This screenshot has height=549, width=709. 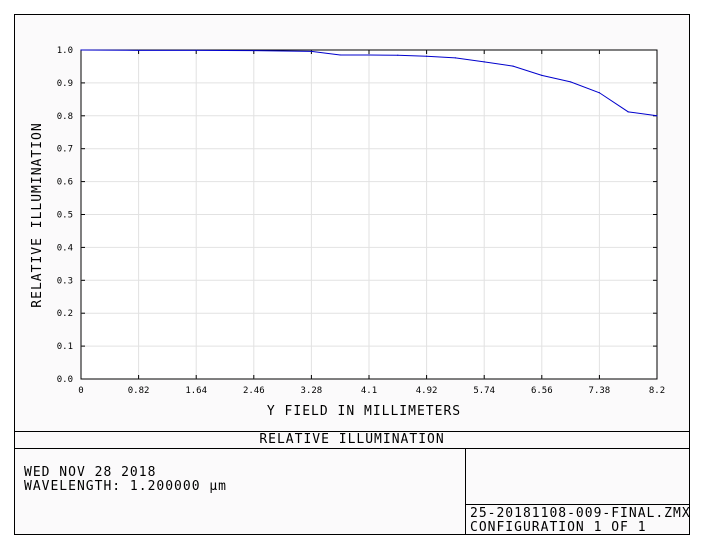 What do you see at coordinates (657, 391) in the screenshot?
I see `x-tick-label: 8.2` at bounding box center [657, 391].